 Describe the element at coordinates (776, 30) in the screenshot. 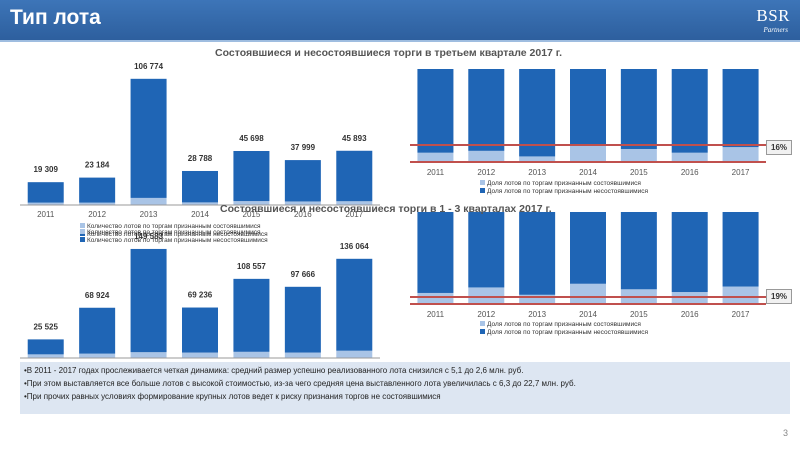

I see `logo-subtext: Partners` at that location.